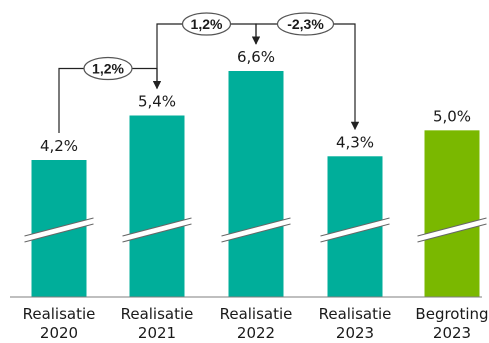  Describe the element at coordinates (157, 333) in the screenshot. I see `category-label-1-line2: 2021` at that location.